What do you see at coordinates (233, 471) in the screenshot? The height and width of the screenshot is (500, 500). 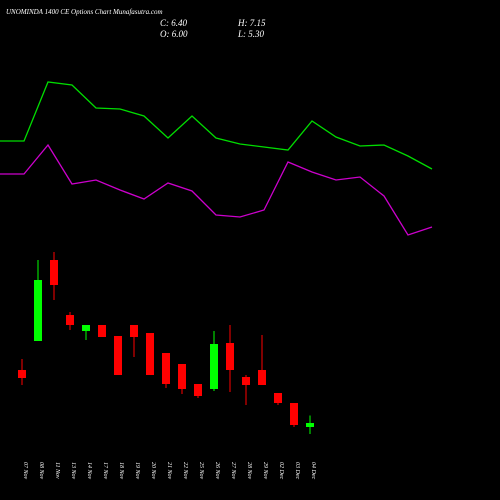 I see `x-tick-label: 27 Nov` at bounding box center [233, 471].